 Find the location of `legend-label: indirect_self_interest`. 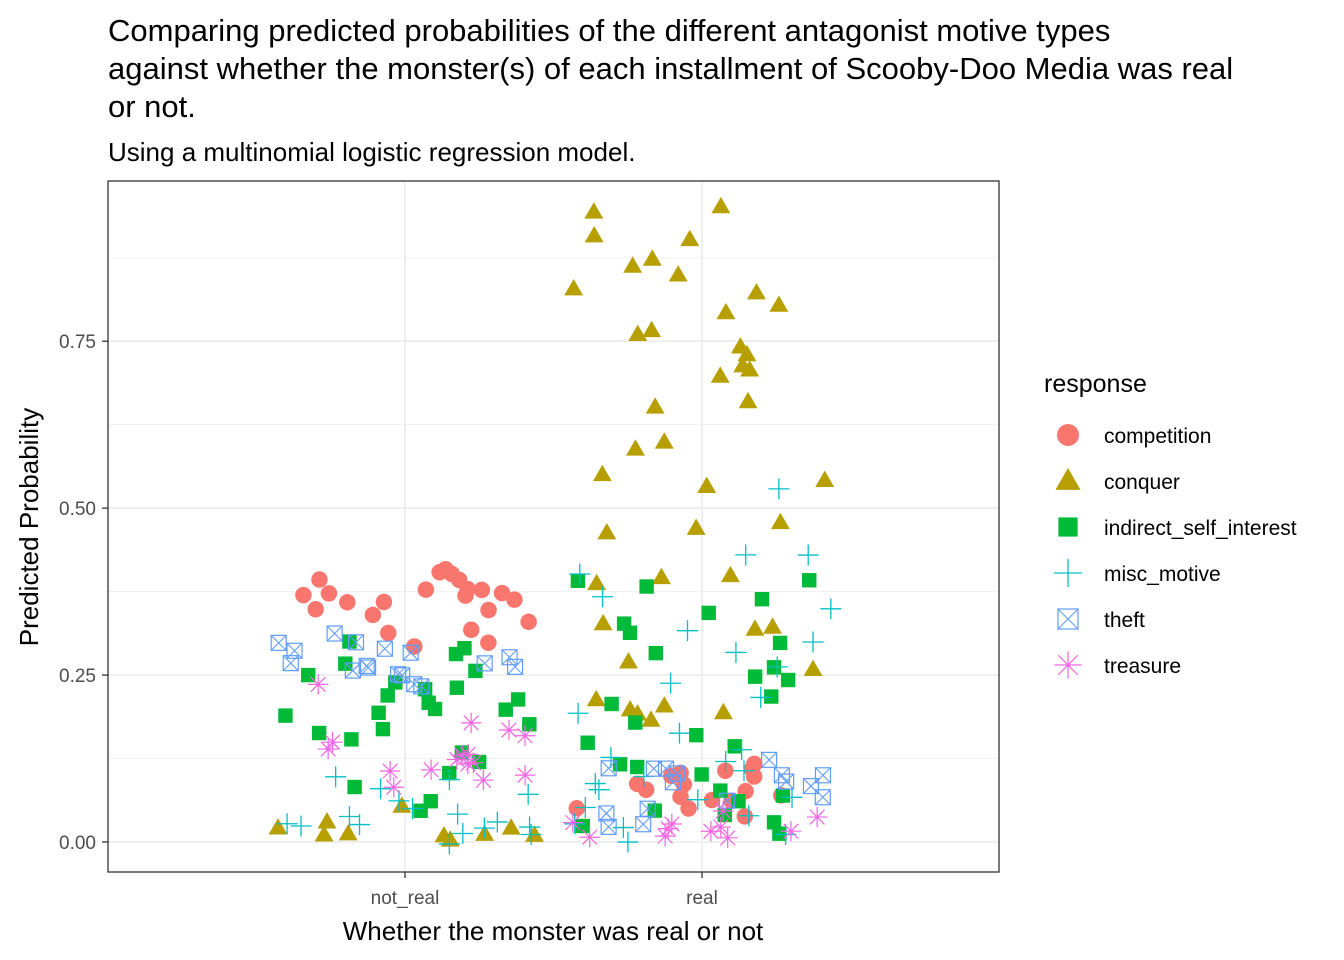

legend-label: indirect_self_interest is located at coordinates (1200, 528).